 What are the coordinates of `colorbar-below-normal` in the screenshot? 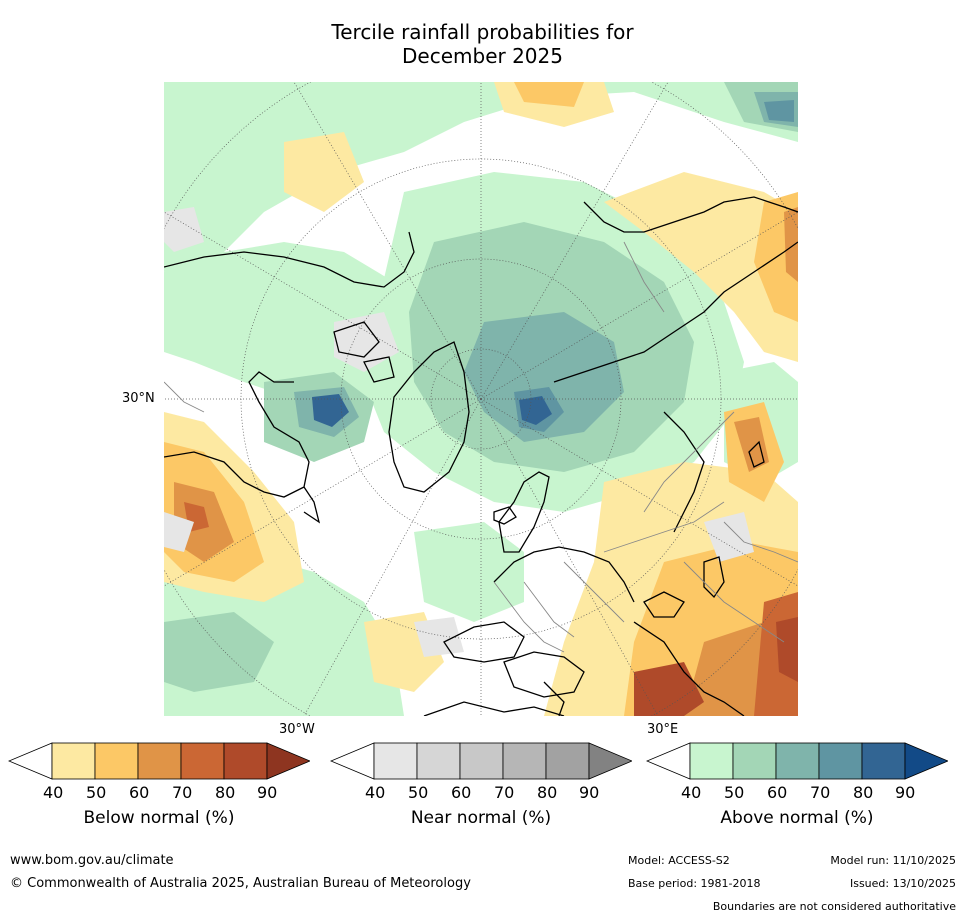 It's located at (159, 761).